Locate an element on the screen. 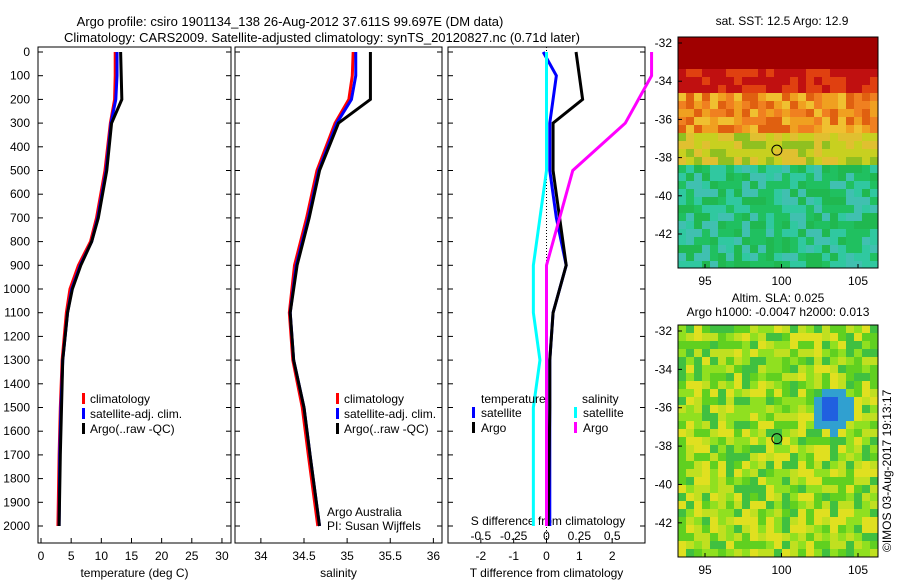 Image resolution: width=900 pixels, height=580 pixels. legend-title-salinity: salinity is located at coordinates (600, 399).